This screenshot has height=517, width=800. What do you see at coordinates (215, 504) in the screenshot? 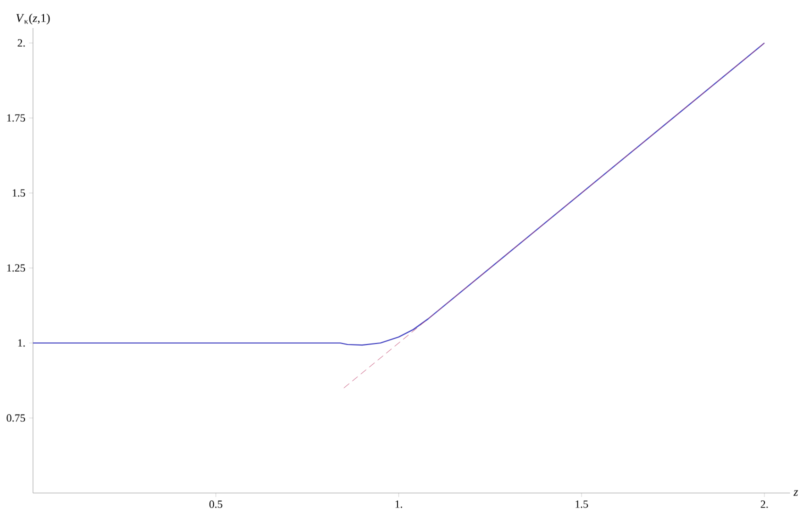
I see `x-tick-label: 0.5` at bounding box center [215, 504].